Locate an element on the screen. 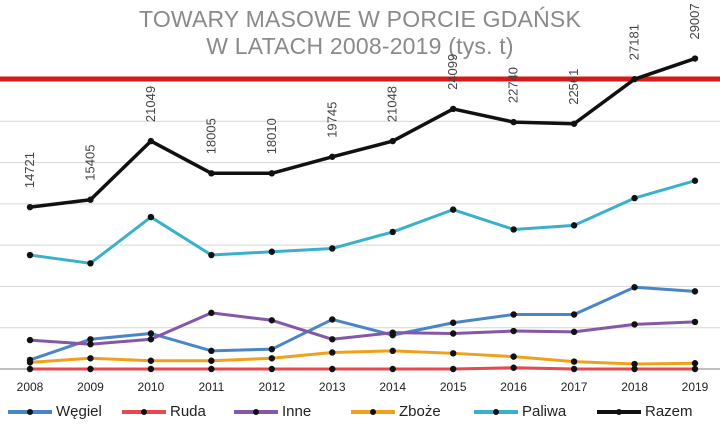 This screenshot has width=720, height=425. x-tick-label: 2018 is located at coordinates (634, 387).